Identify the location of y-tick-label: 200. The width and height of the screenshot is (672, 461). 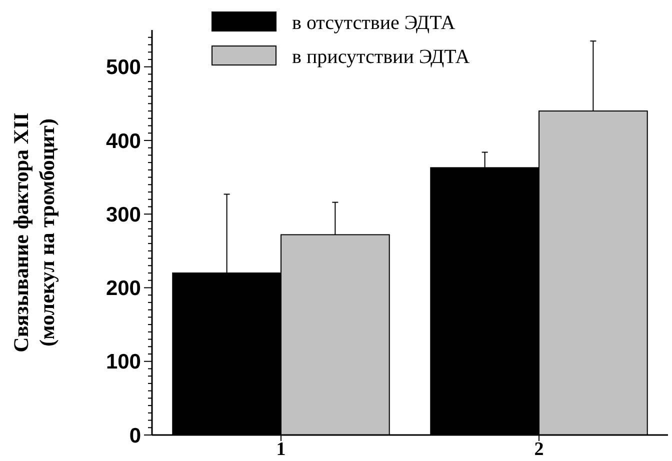
(123, 288).